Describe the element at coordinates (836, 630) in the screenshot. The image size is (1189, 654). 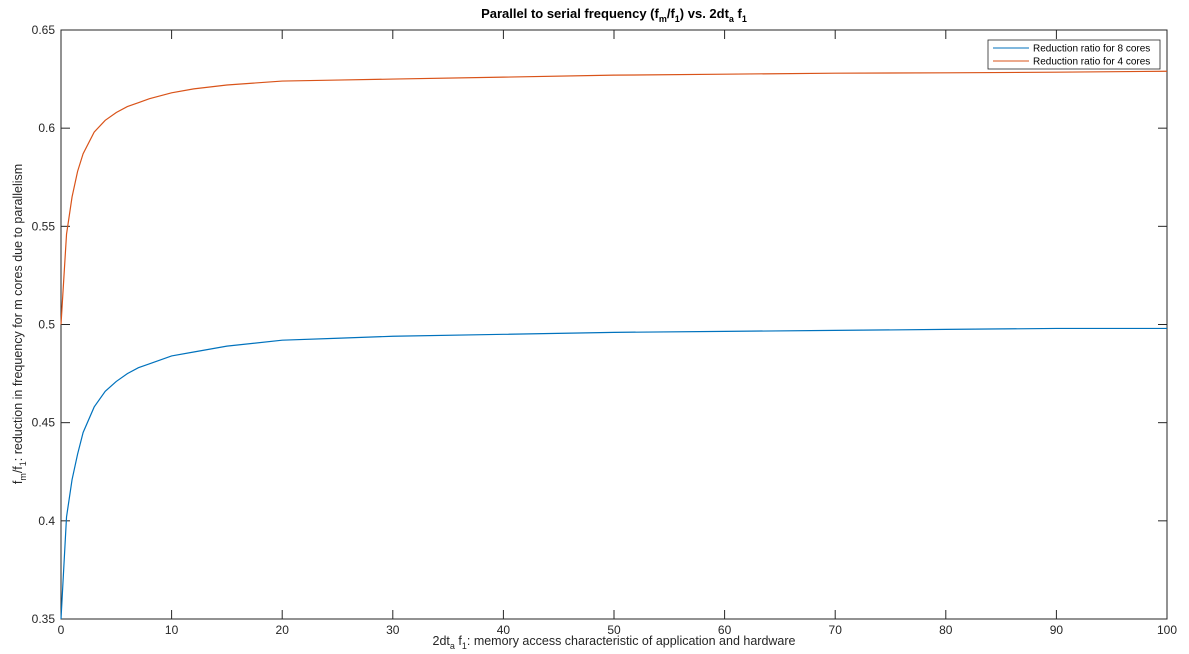
I see `x-tick-label: 70` at that location.